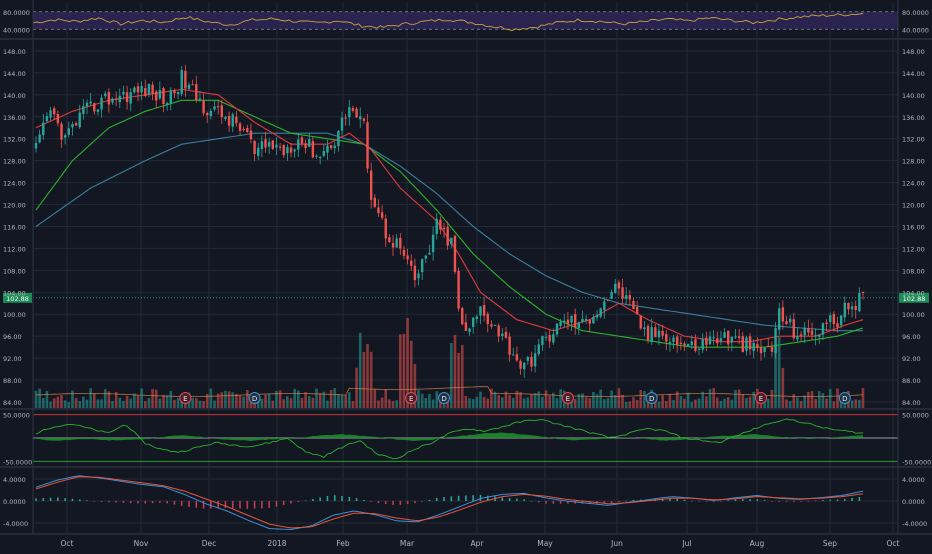  What do you see at coordinates (12, 403) in the screenshot?
I see `price-left-tick-label: 84.00` at bounding box center [12, 403].